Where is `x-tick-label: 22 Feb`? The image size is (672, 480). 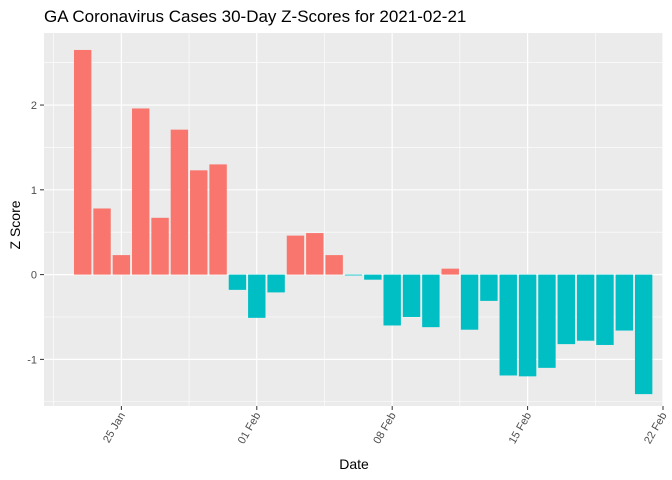
x-tick-label: 22 Feb is located at coordinates (656, 429).